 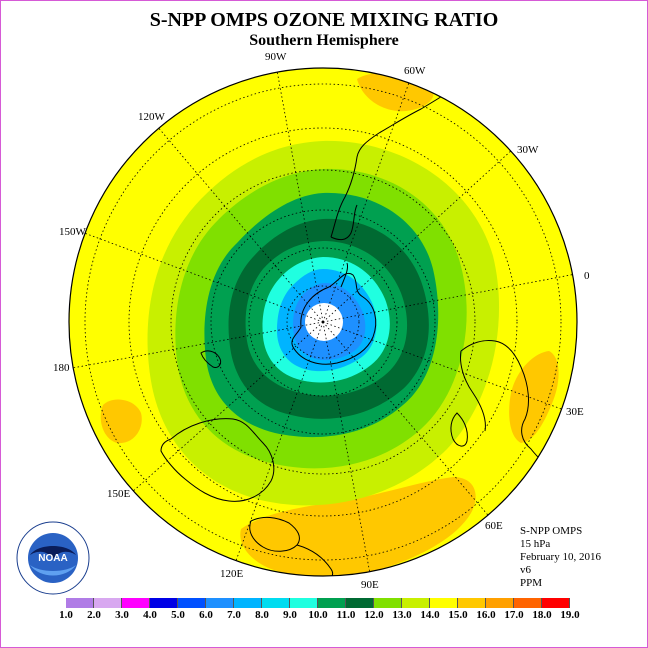 I want to click on colorbar-tick-label: 15.0, so click(x=458, y=615).